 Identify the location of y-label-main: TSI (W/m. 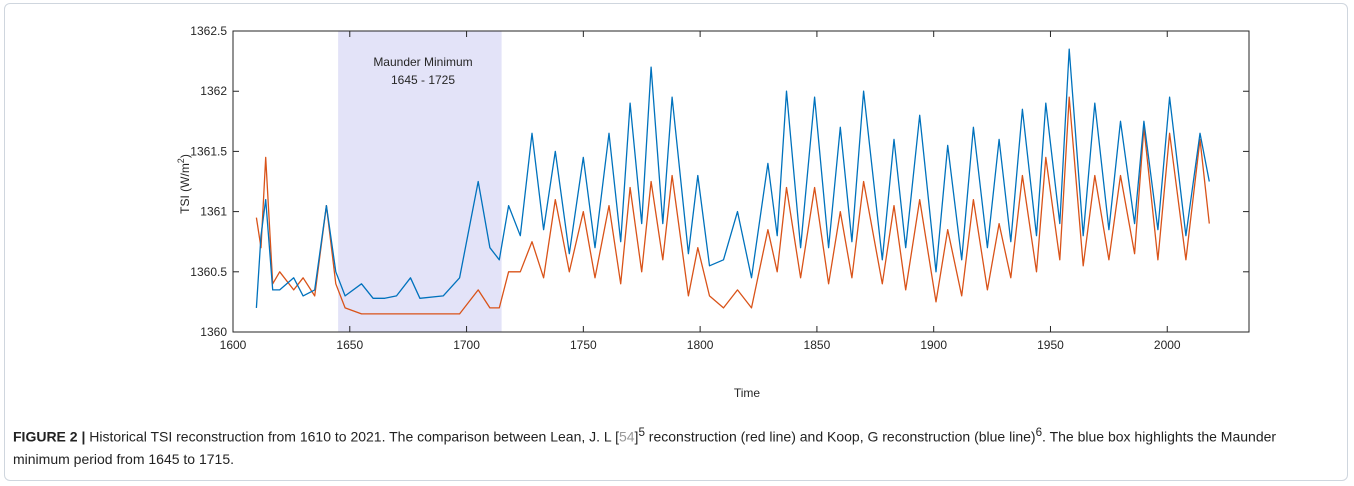
(185, 188).